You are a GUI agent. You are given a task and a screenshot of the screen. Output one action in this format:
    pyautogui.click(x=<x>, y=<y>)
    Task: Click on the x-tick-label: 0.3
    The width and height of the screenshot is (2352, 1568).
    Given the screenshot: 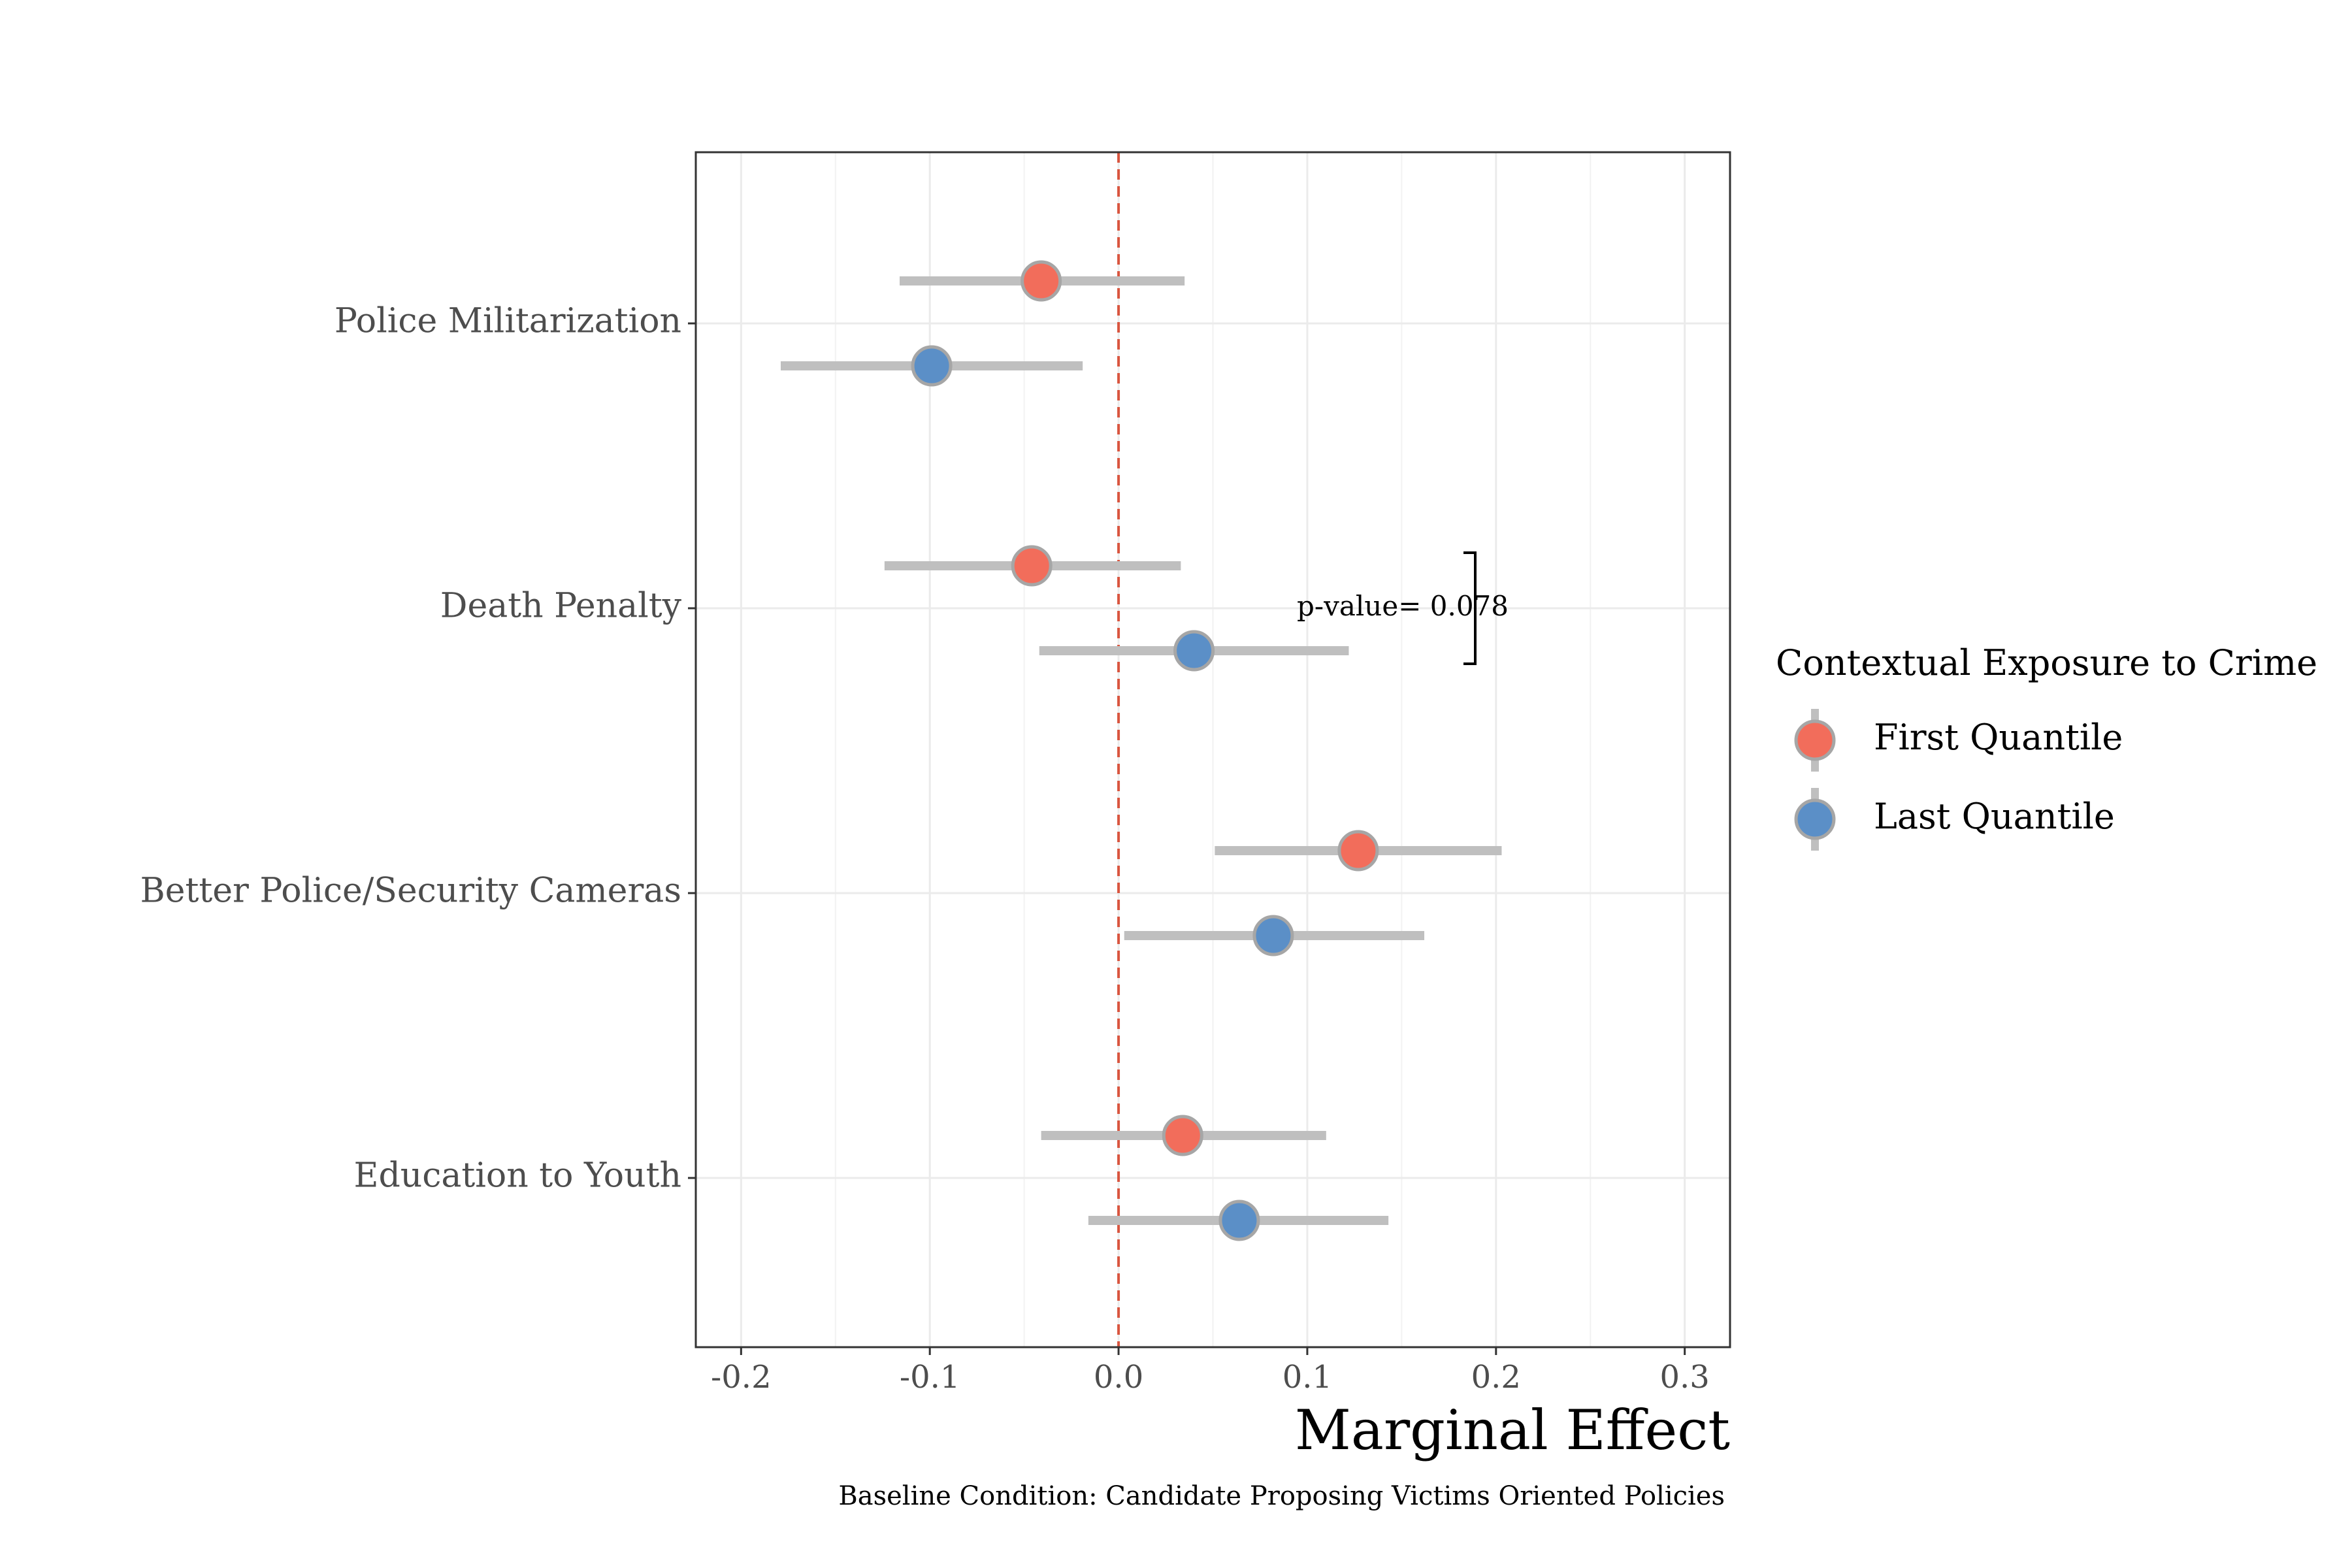 What is the action you would take?
    pyautogui.click(x=1684, y=1377)
    